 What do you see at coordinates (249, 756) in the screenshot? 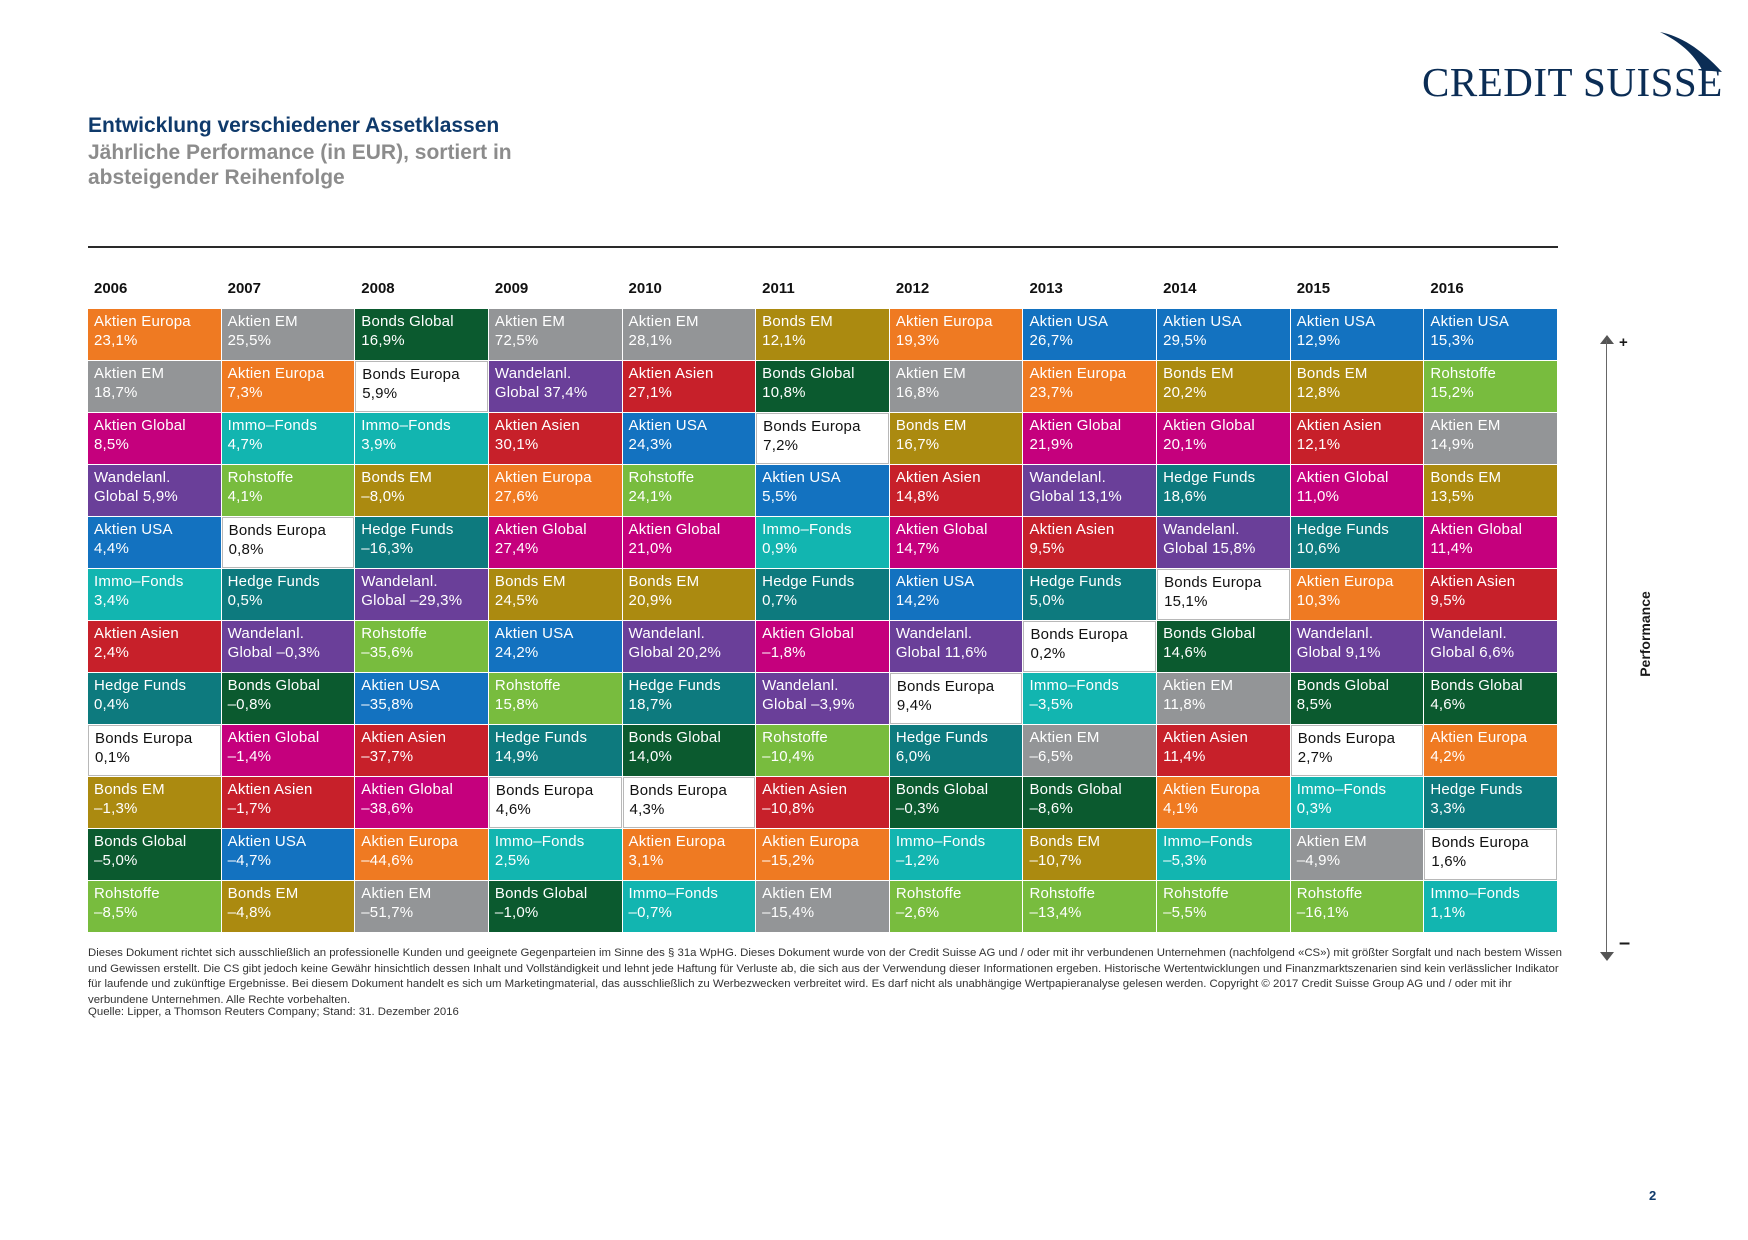
I see `asset-return: –1,4%` at bounding box center [249, 756].